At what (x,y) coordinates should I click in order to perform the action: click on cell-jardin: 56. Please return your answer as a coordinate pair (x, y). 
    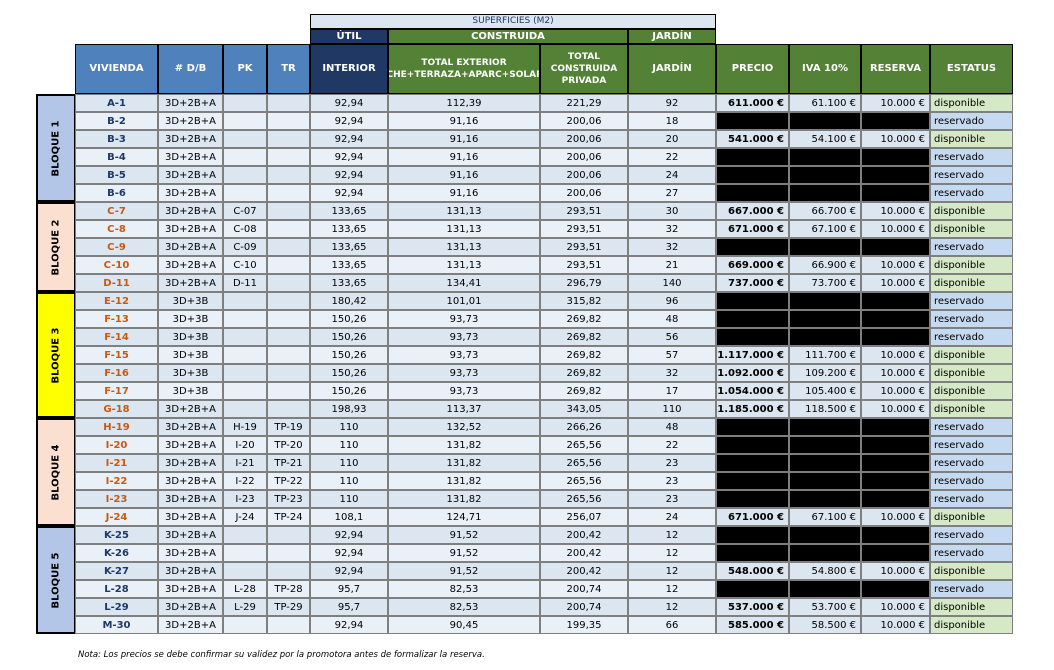
    Looking at the image, I should click on (672, 337).